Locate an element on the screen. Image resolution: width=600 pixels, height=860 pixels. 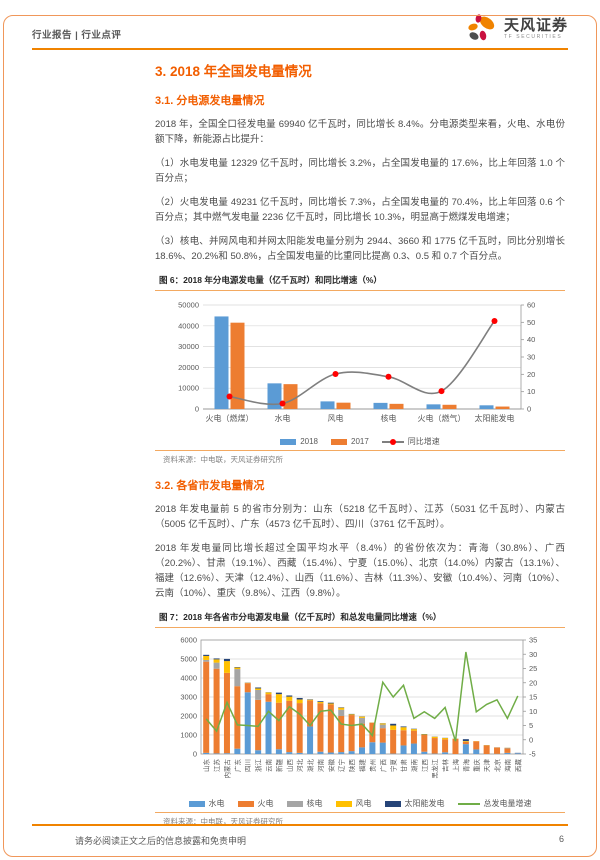
svg-text: 天津 is located at coordinates (487, 766).